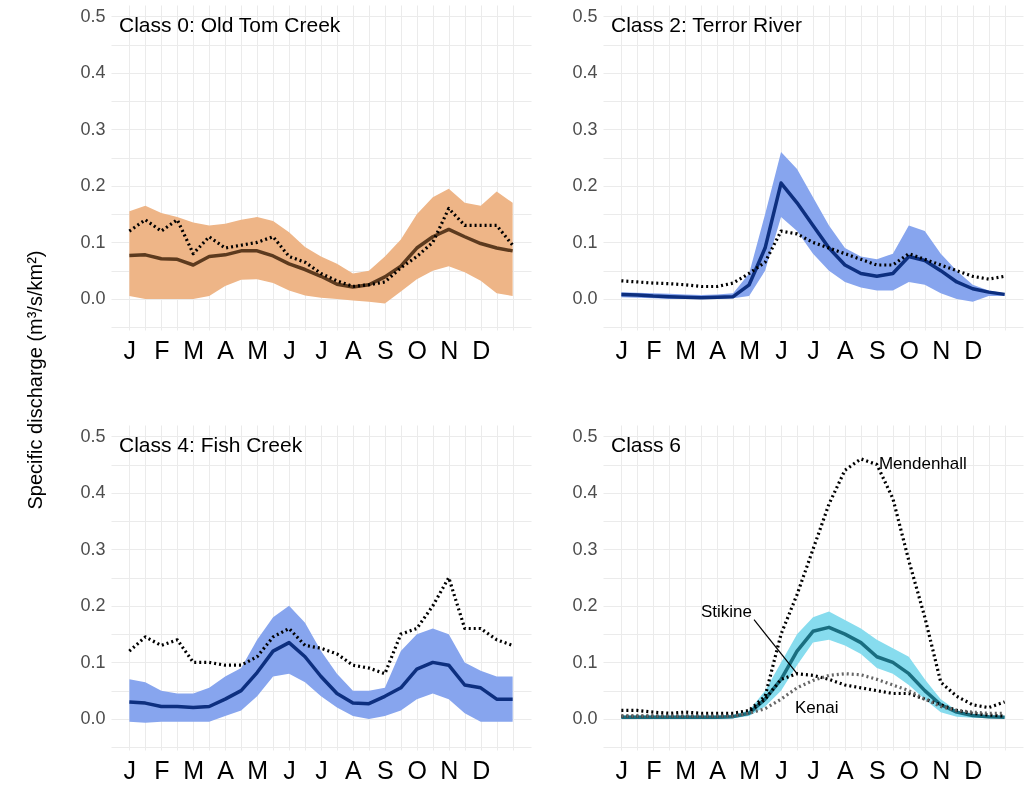  I want to click on chart-title: Class 0: Old Tom Creek, so click(230, 24).